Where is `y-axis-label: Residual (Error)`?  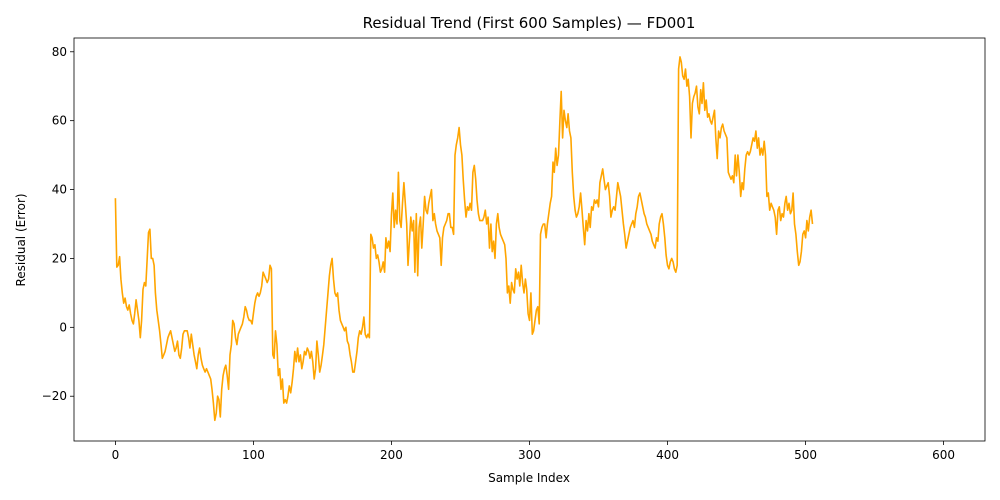 y-axis-label: Residual (Error) is located at coordinates (21, 239).